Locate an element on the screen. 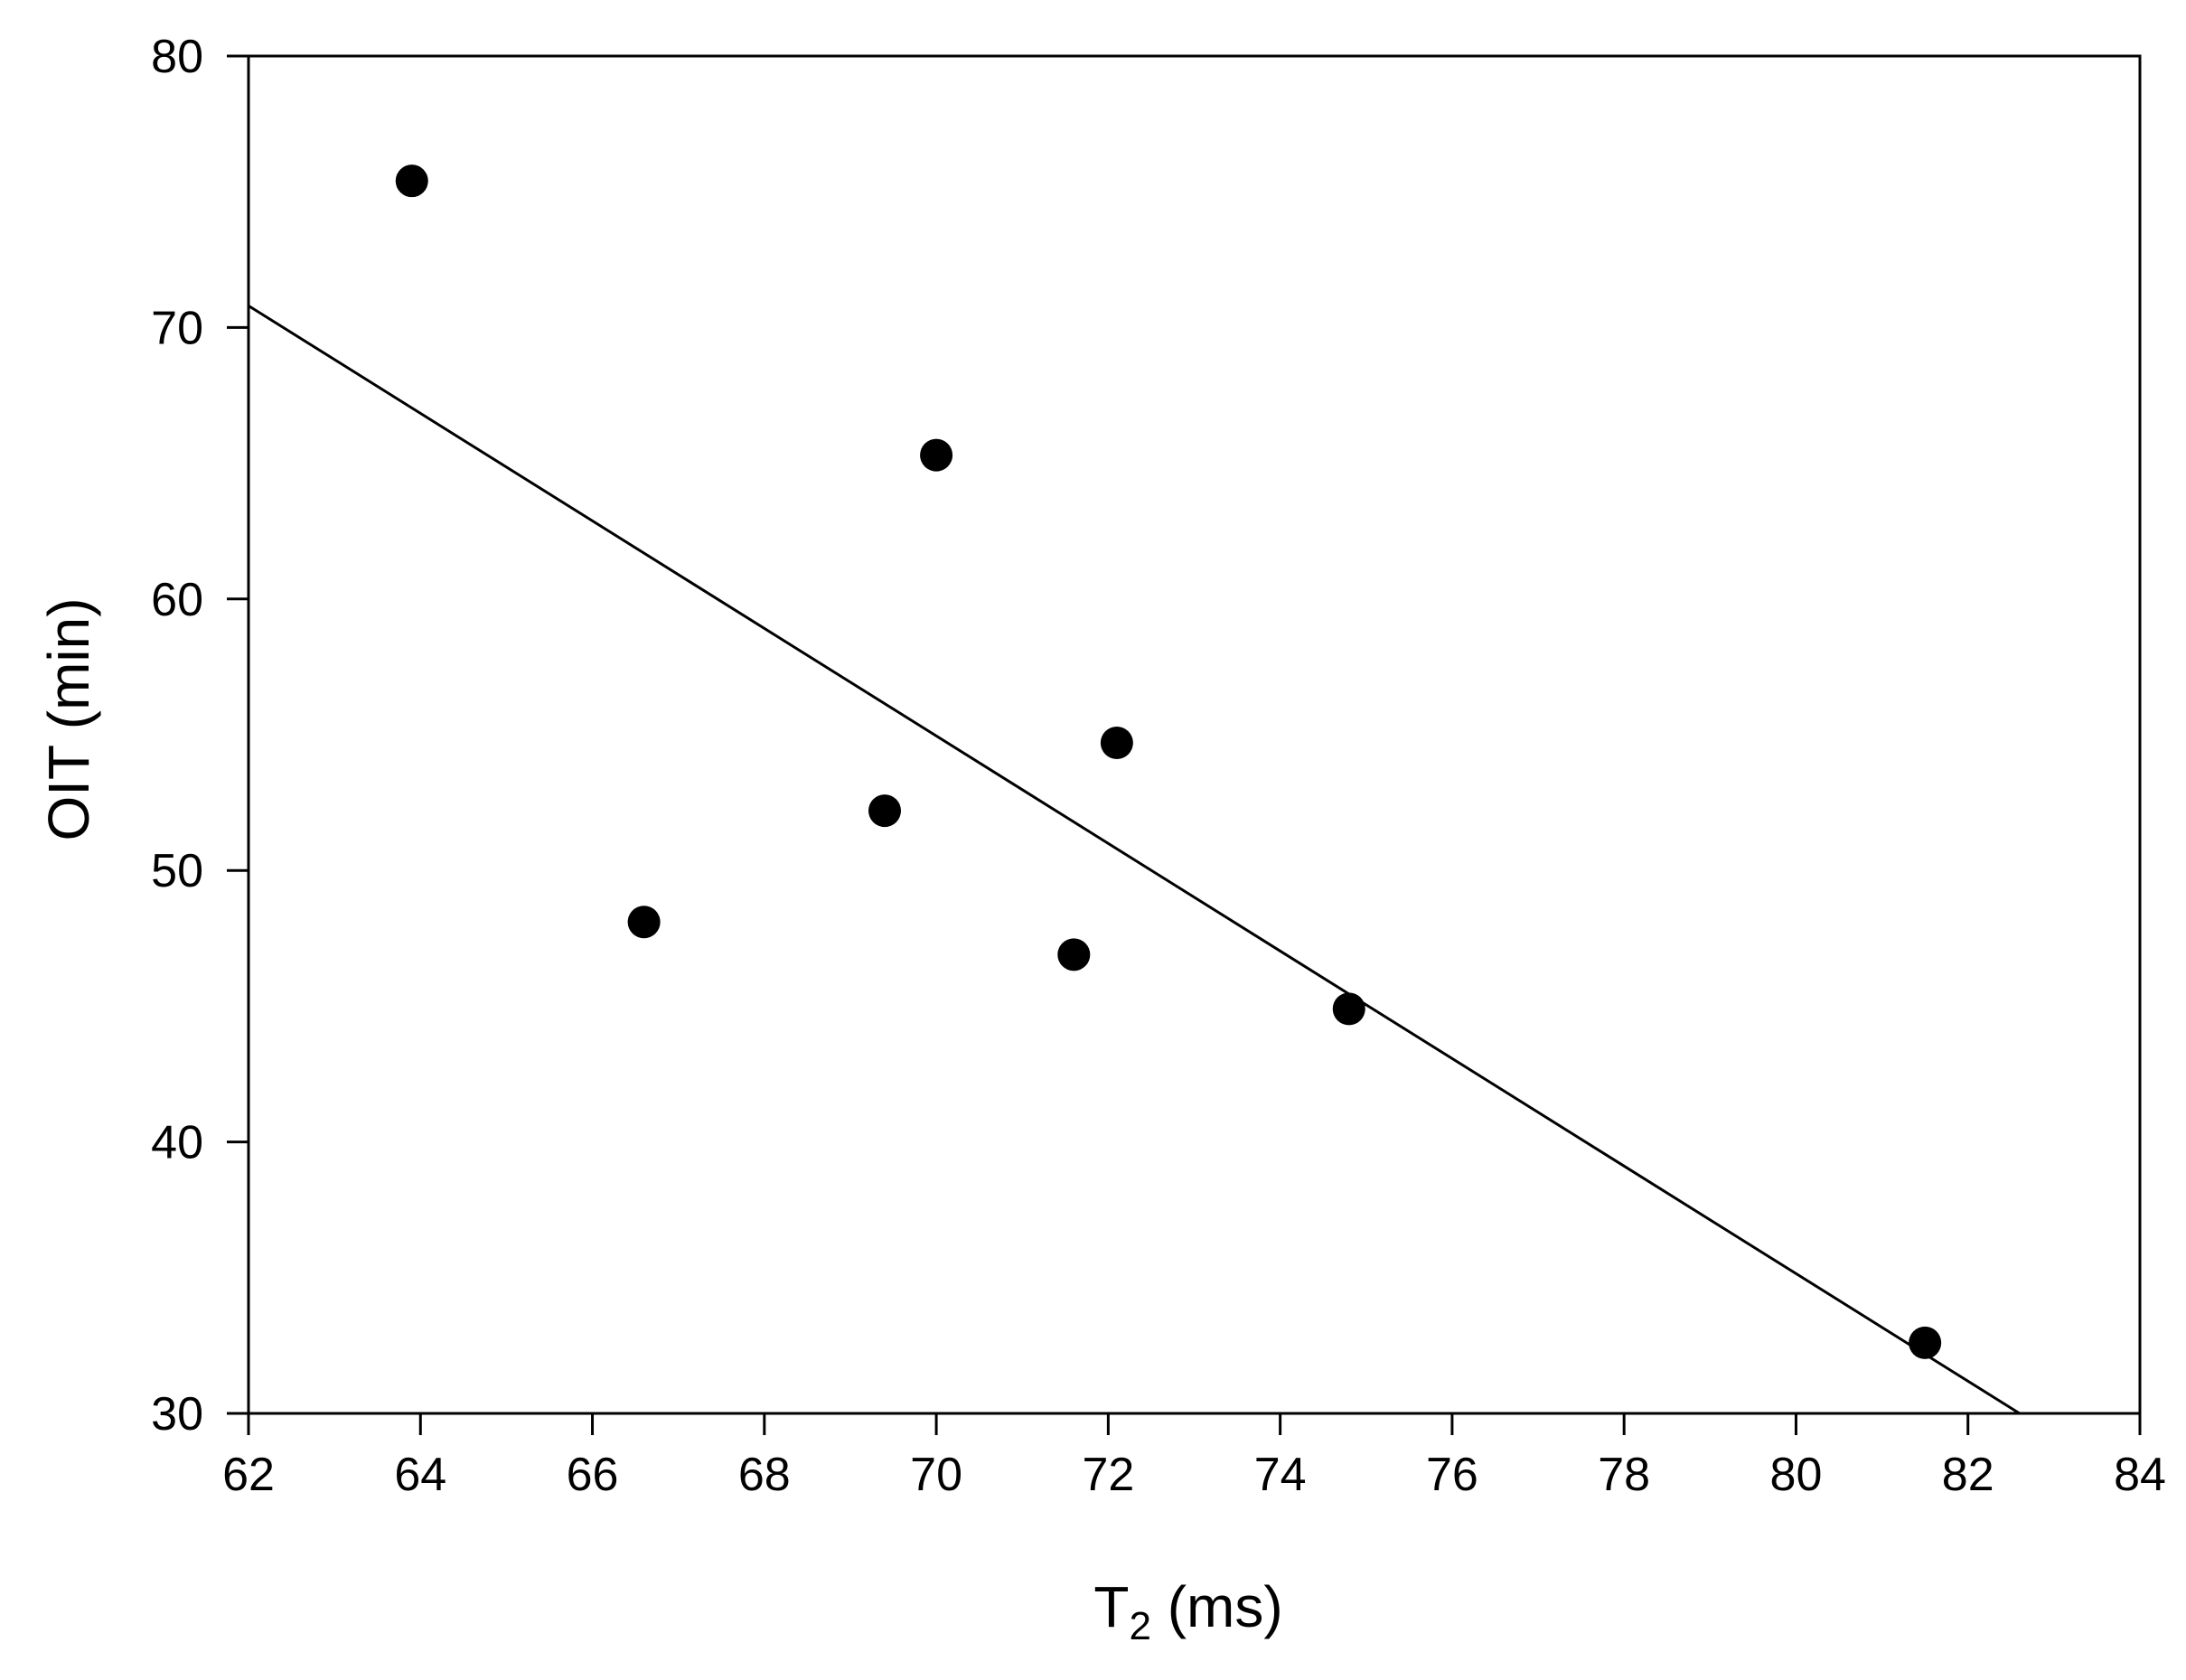 The height and width of the screenshot is (1680, 2186). x-axis-label: T2 (ms) is located at coordinates (1187, 1611).